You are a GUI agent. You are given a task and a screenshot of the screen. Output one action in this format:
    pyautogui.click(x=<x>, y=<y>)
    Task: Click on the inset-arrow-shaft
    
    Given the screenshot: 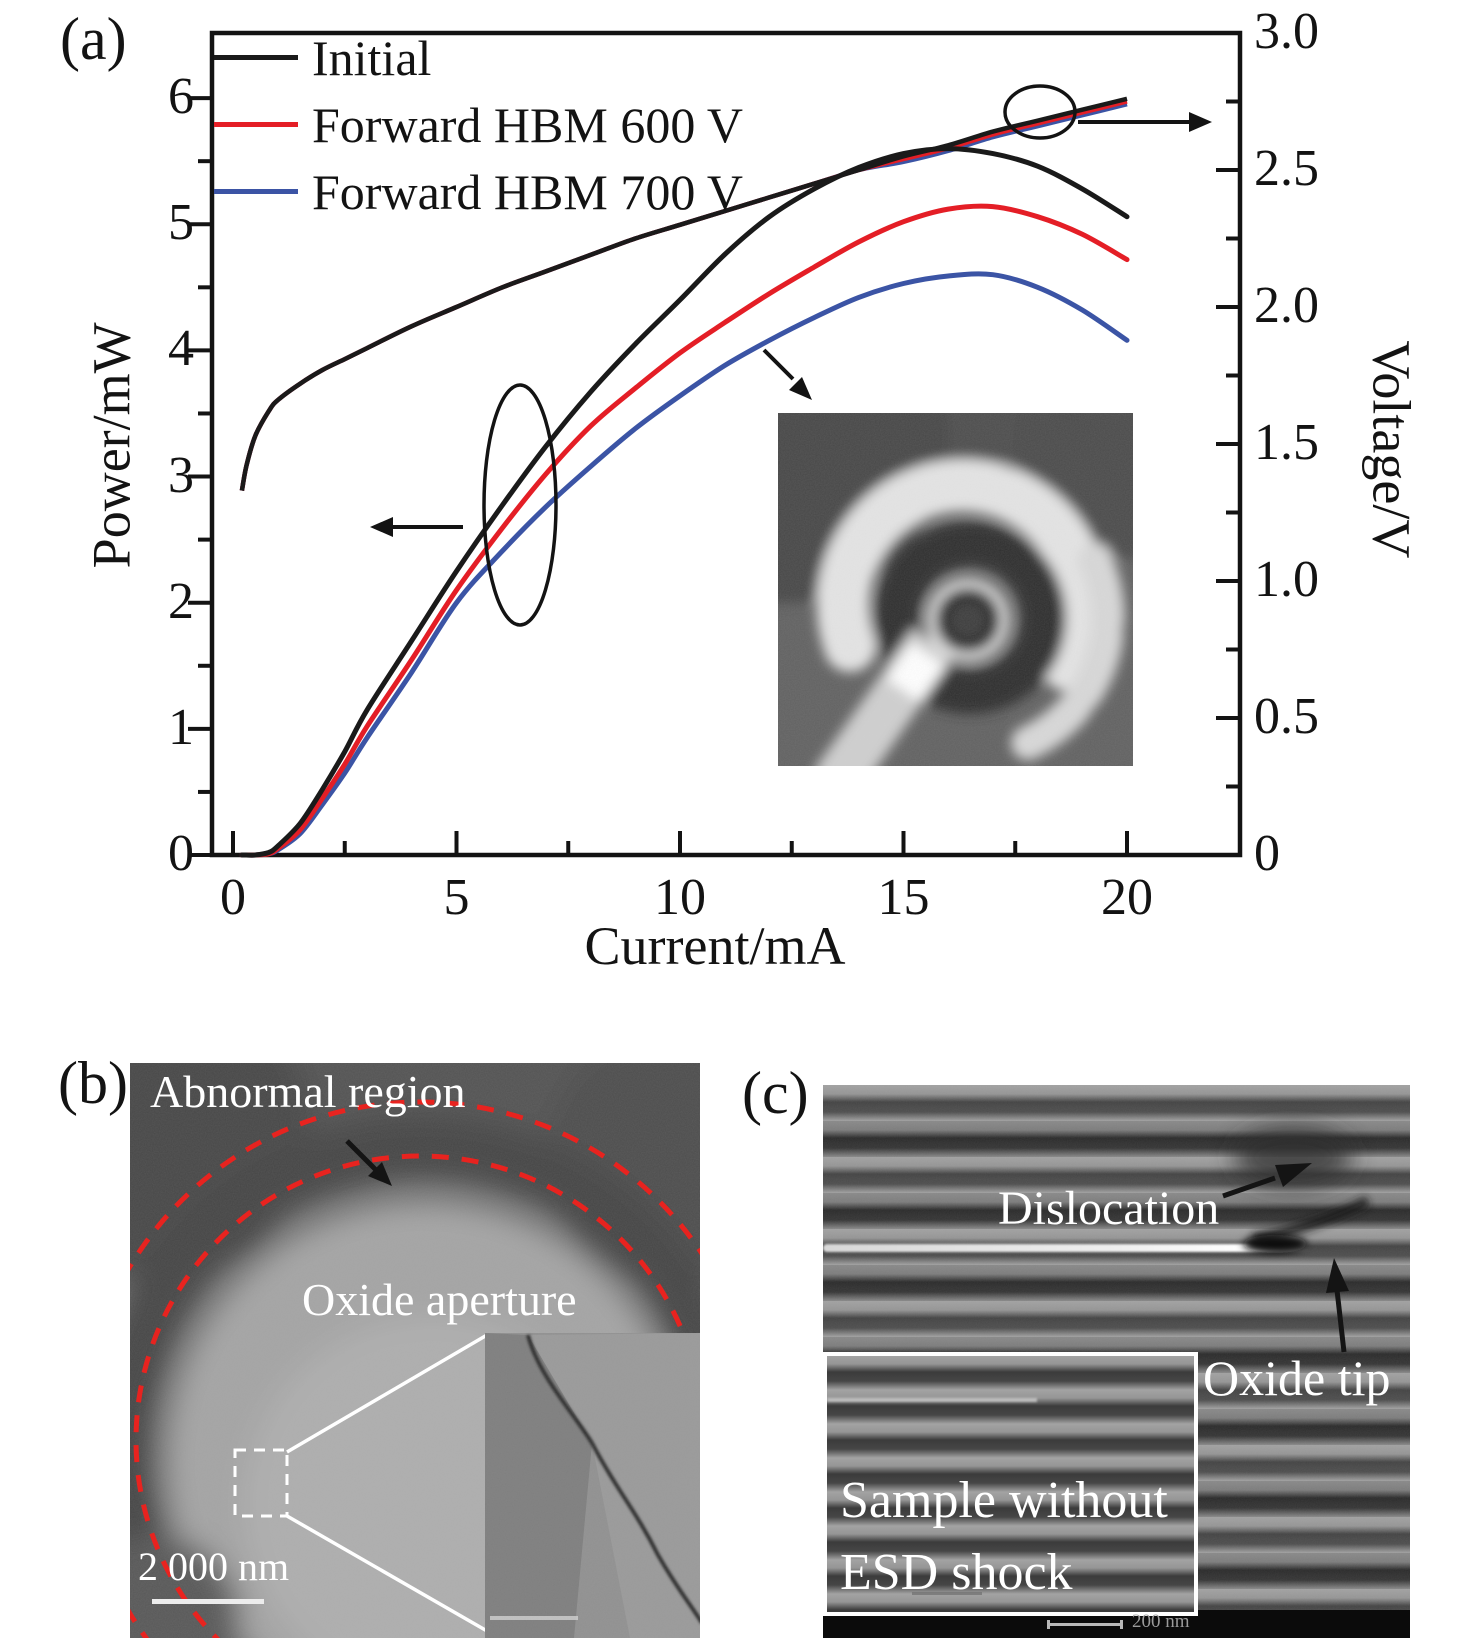 What is the action you would take?
    pyautogui.click(x=778, y=364)
    